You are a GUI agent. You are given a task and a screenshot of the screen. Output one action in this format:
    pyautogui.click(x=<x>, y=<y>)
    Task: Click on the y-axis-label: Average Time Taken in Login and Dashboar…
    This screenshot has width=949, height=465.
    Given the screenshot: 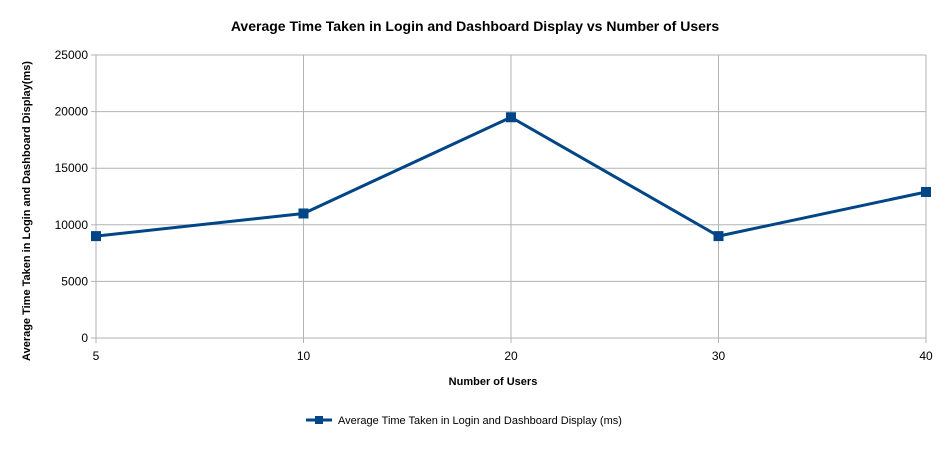 What is the action you would take?
    pyautogui.click(x=27, y=211)
    